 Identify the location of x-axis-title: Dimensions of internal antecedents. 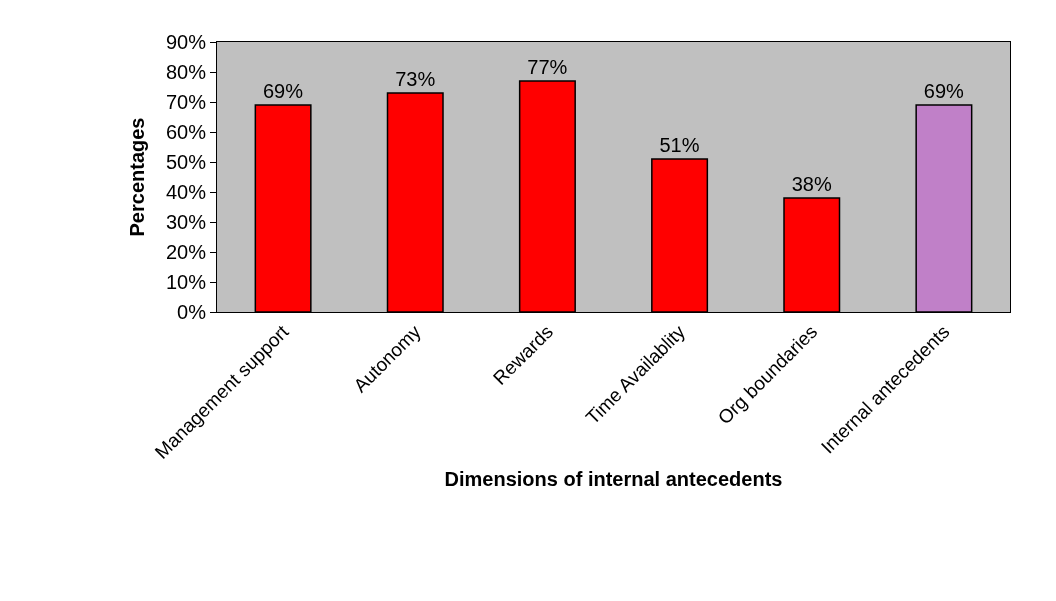
(613, 479).